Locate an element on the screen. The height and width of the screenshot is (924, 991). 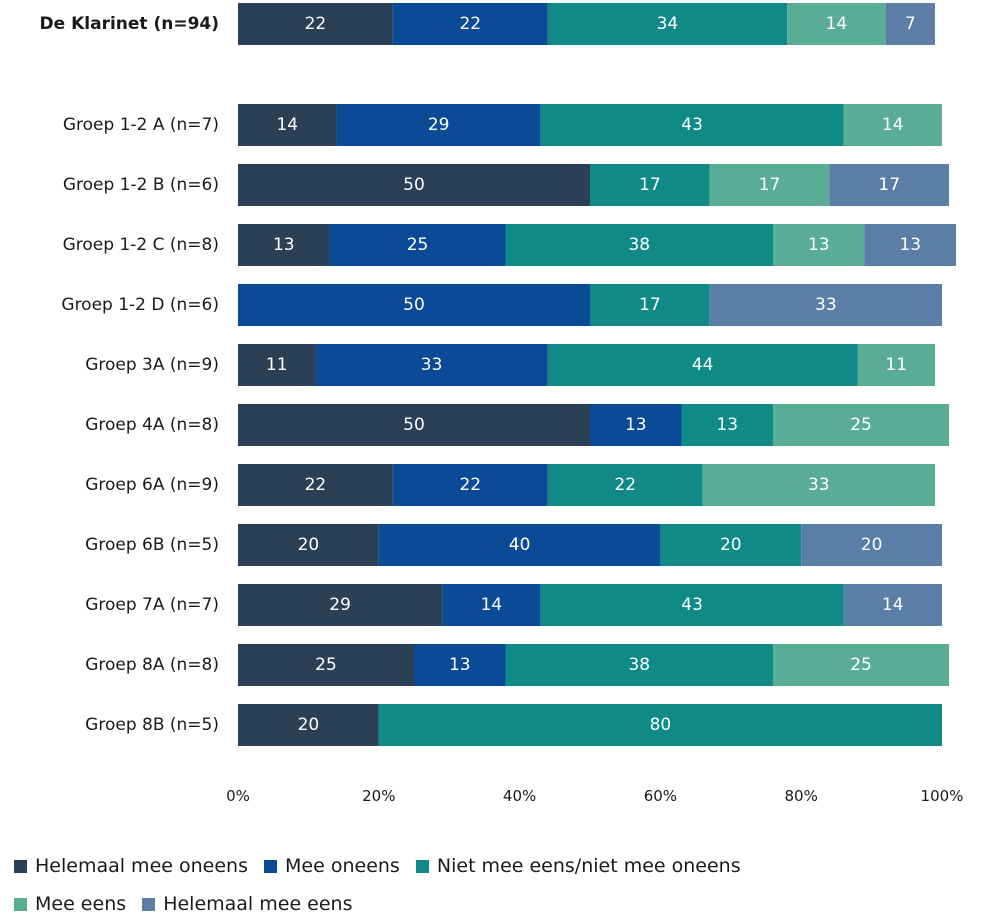
legend-label: Mee eens is located at coordinates (81, 904).